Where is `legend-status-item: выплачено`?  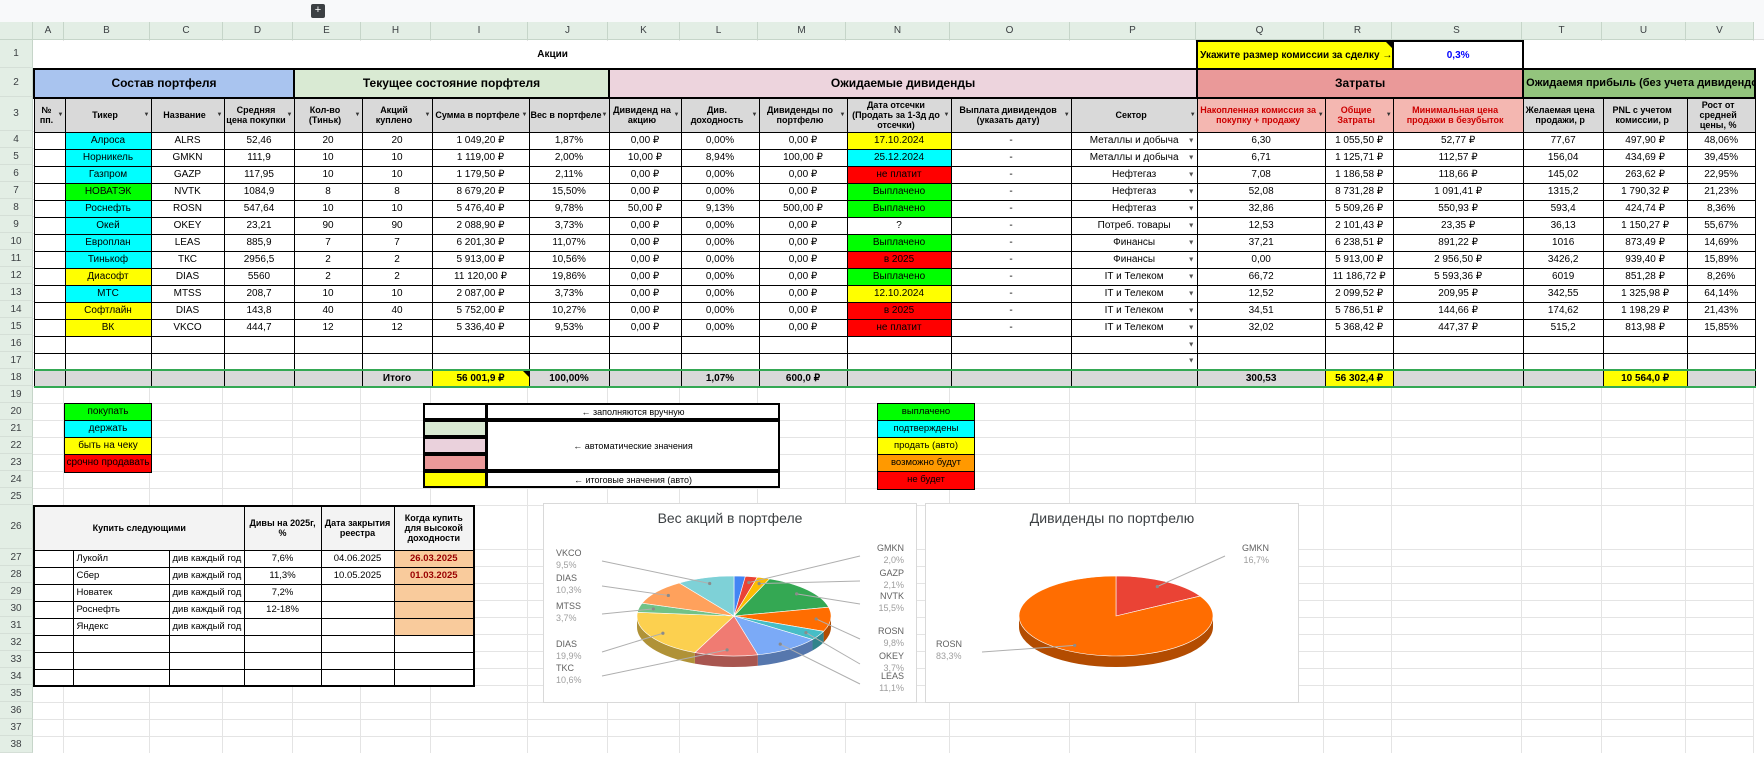
legend-status-item: выплачено is located at coordinates (926, 412).